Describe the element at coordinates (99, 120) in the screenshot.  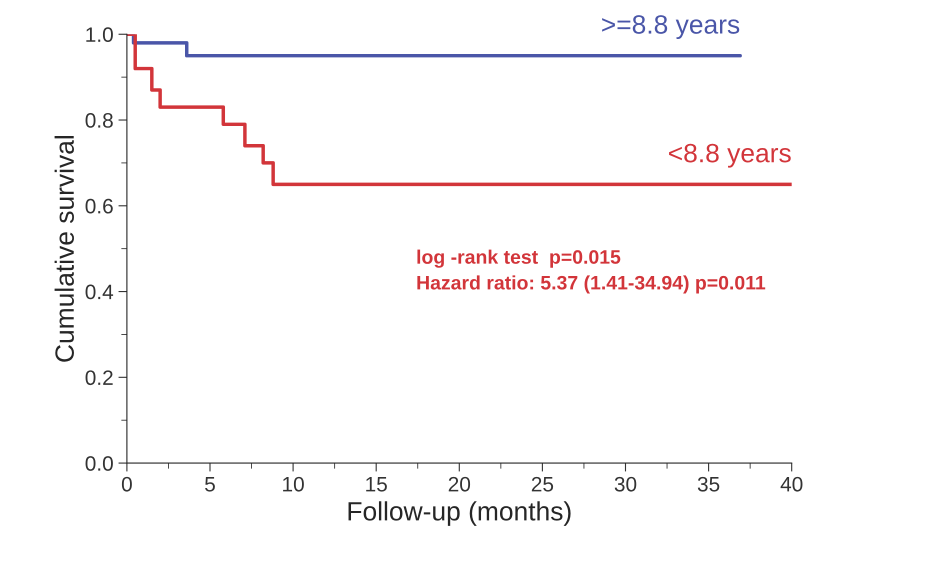
I see `y-tick-label: 0.8` at that location.